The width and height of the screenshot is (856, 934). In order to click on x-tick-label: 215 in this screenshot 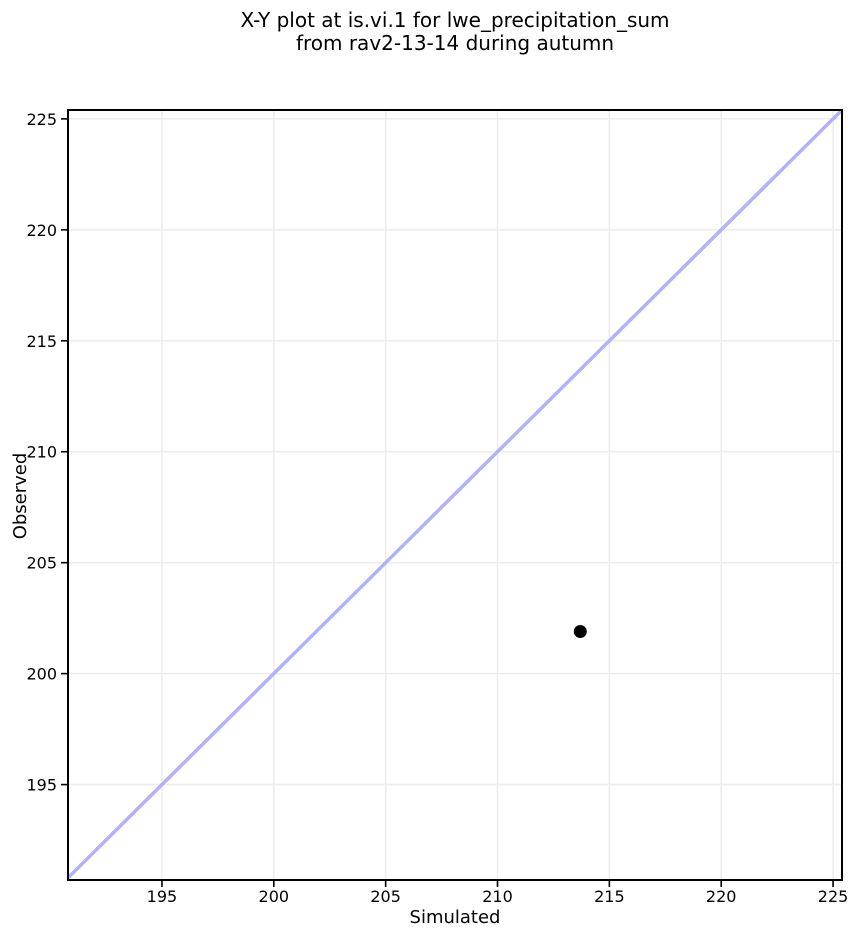, I will do `click(609, 896)`.